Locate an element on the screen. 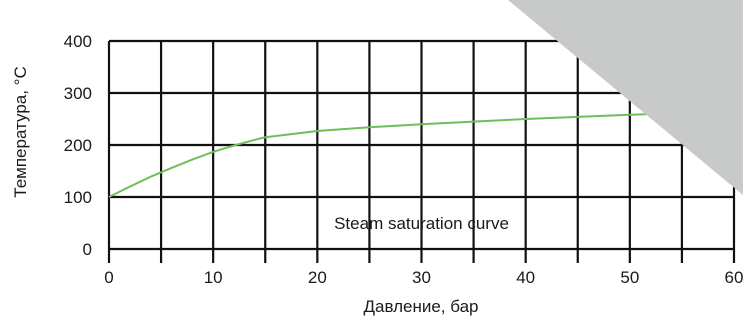  x-axis-label: Давление, бар is located at coordinates (420, 306).